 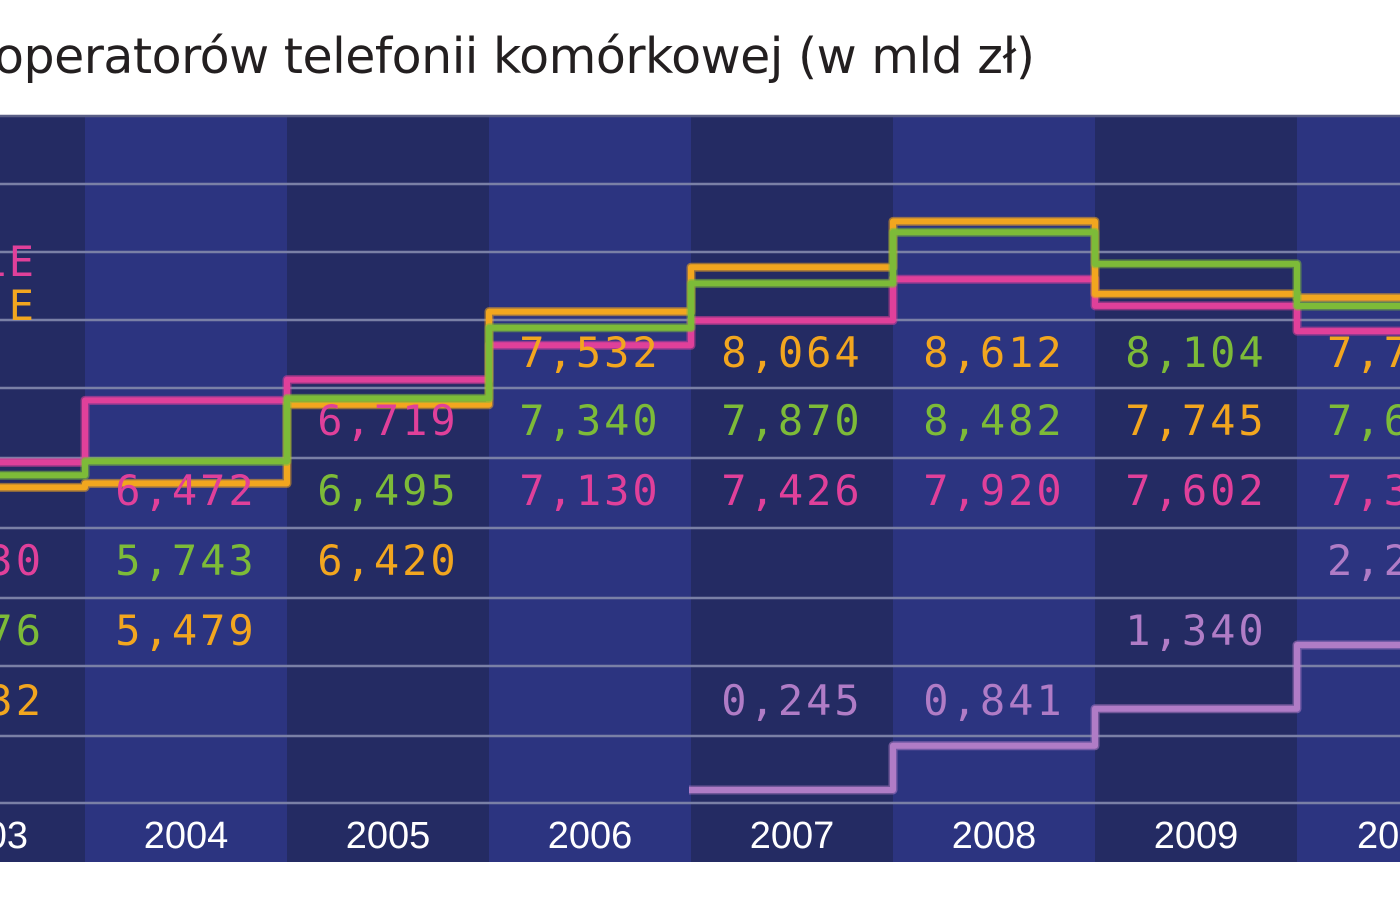 What do you see at coordinates (994, 836) in the screenshot?
I see `year-label: 2008` at bounding box center [994, 836].